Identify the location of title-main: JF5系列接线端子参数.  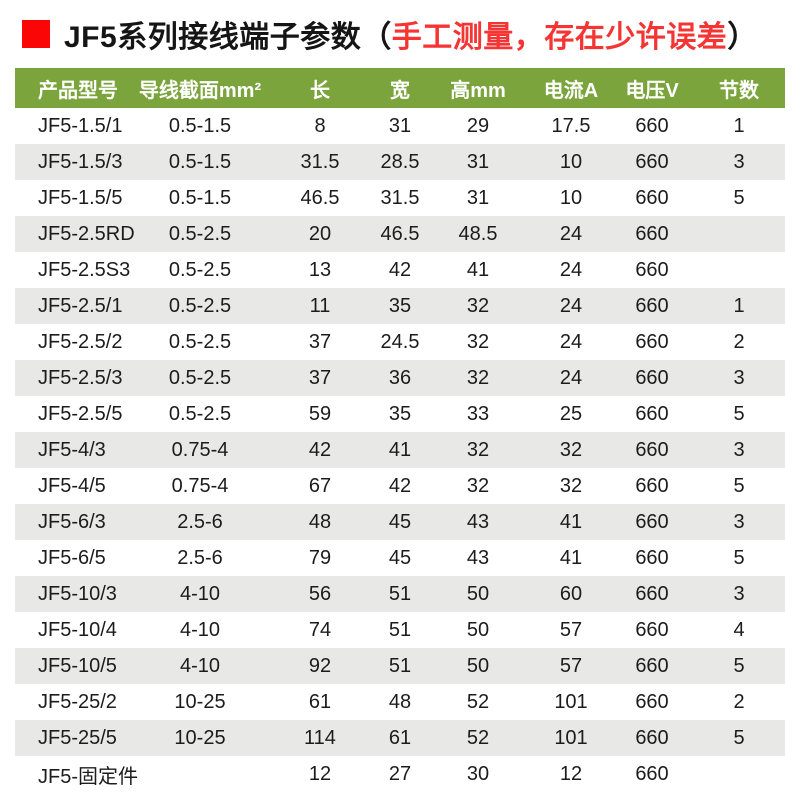
(213, 37).